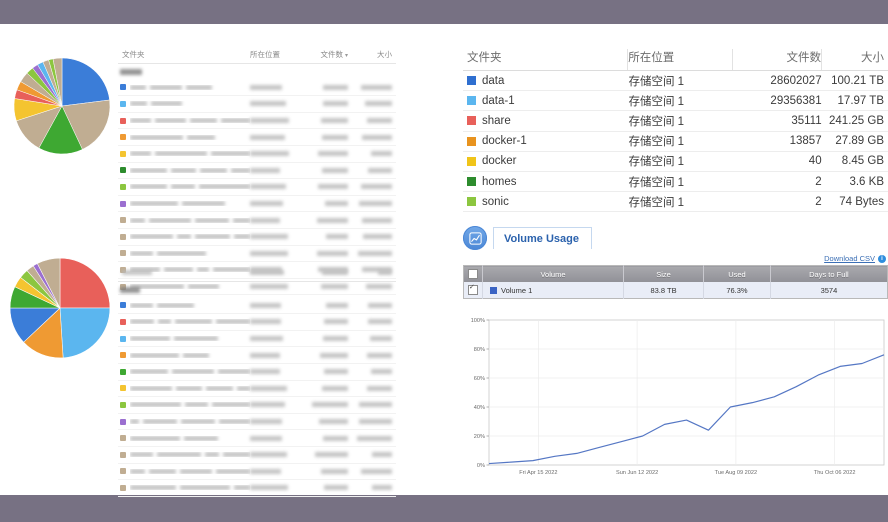 This screenshot has width=888, height=522. What do you see at coordinates (686, 409) in the screenshot?
I see `chart-series-line` at bounding box center [686, 409].